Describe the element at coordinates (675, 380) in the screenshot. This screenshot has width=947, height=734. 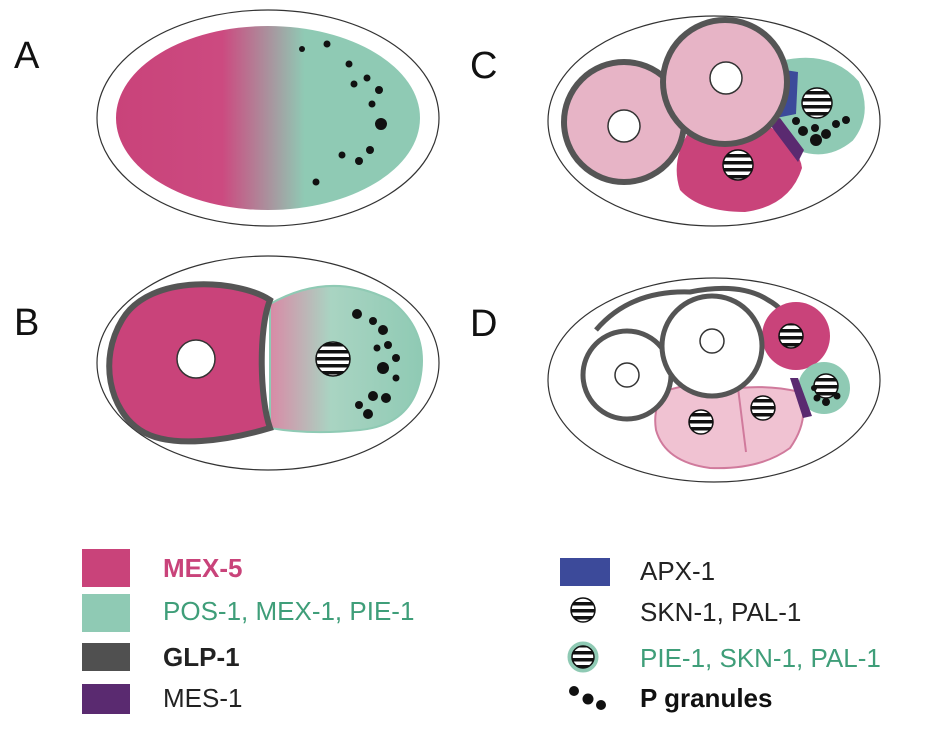
I see `panel-d: D` at that location.